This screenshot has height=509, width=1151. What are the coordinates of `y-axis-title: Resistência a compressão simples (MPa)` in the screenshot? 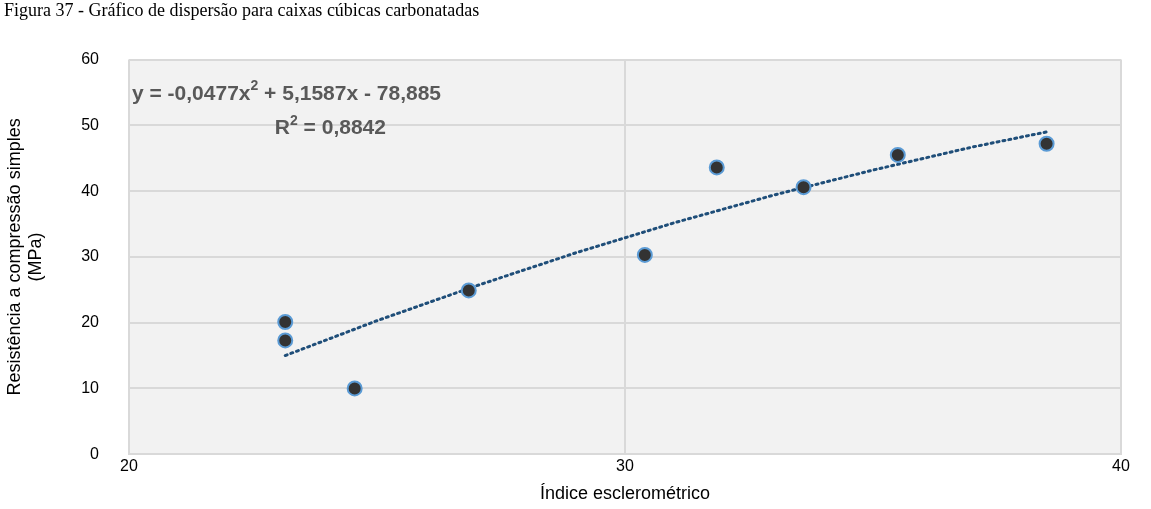 It's located at (24, 257).